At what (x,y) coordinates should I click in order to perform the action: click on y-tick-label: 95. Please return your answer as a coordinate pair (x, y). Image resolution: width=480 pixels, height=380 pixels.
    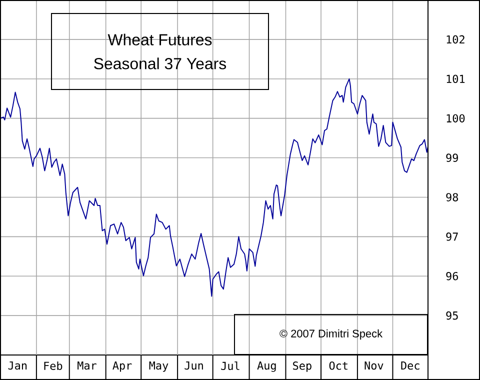
    Looking at the image, I should click on (452, 315).